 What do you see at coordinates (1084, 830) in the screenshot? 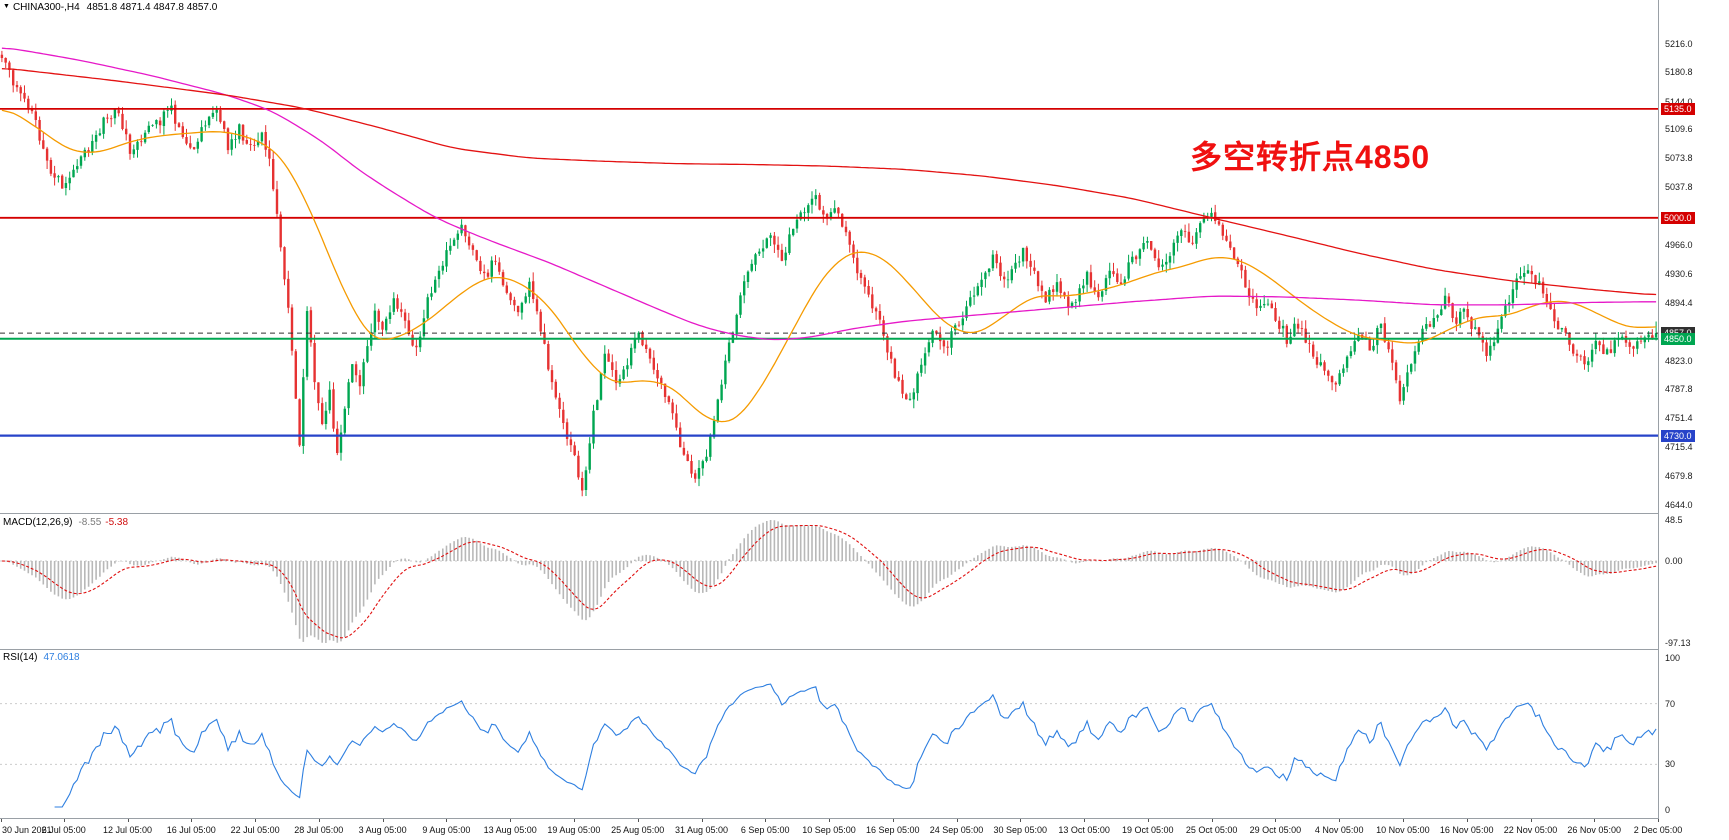
I see `time-label: 13 Oct 05:00` at bounding box center [1084, 830].